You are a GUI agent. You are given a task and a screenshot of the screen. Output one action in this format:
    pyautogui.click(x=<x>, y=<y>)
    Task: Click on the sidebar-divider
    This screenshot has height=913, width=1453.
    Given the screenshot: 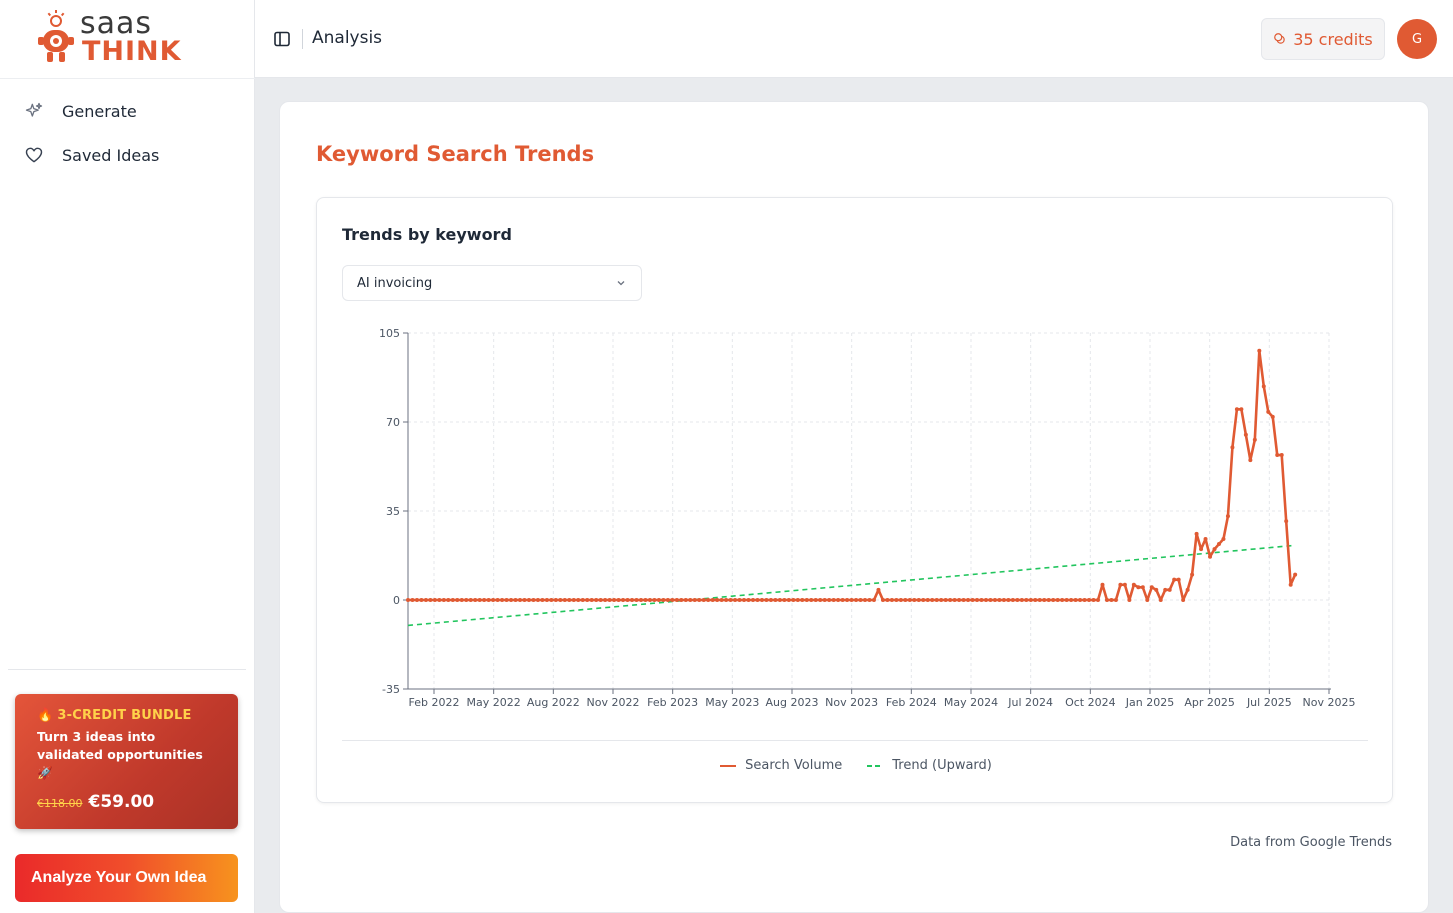 What is the action you would take?
    pyautogui.click(x=127, y=669)
    